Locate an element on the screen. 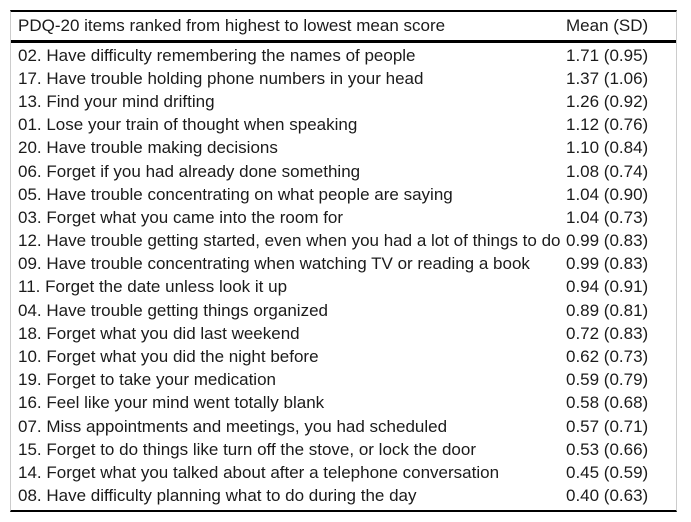 This screenshot has height=522, width=691. mean-sd-column-header: Mean (SD) is located at coordinates (607, 25).